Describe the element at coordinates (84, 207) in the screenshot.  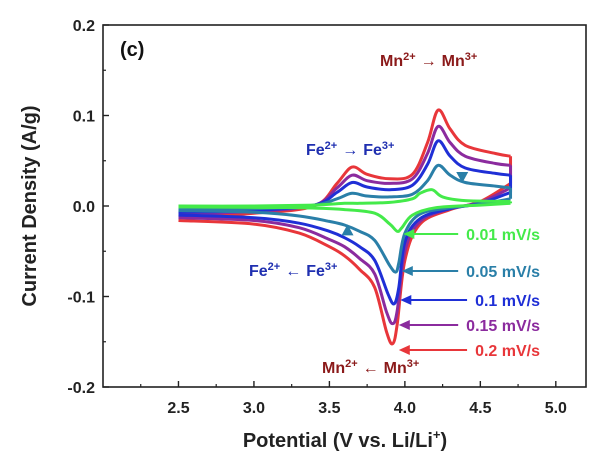
I see `y-tick-label: 0.0` at that location.